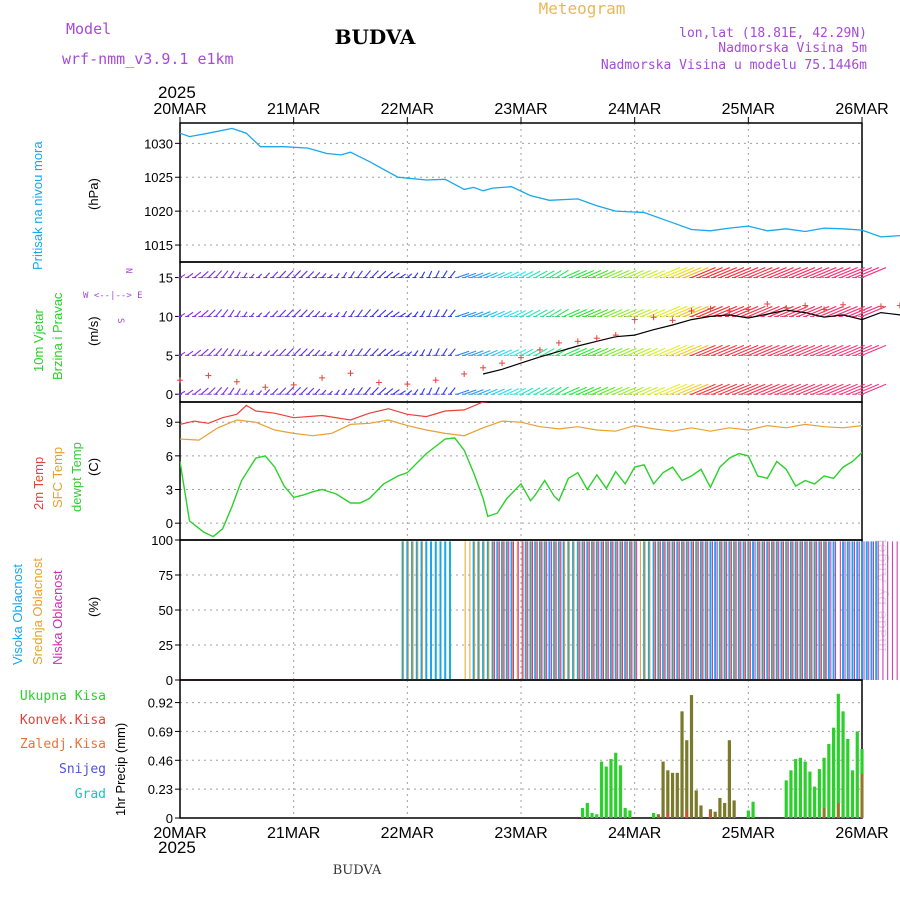  I want to click on temp-label-1: 2m Temp, so click(38, 483).